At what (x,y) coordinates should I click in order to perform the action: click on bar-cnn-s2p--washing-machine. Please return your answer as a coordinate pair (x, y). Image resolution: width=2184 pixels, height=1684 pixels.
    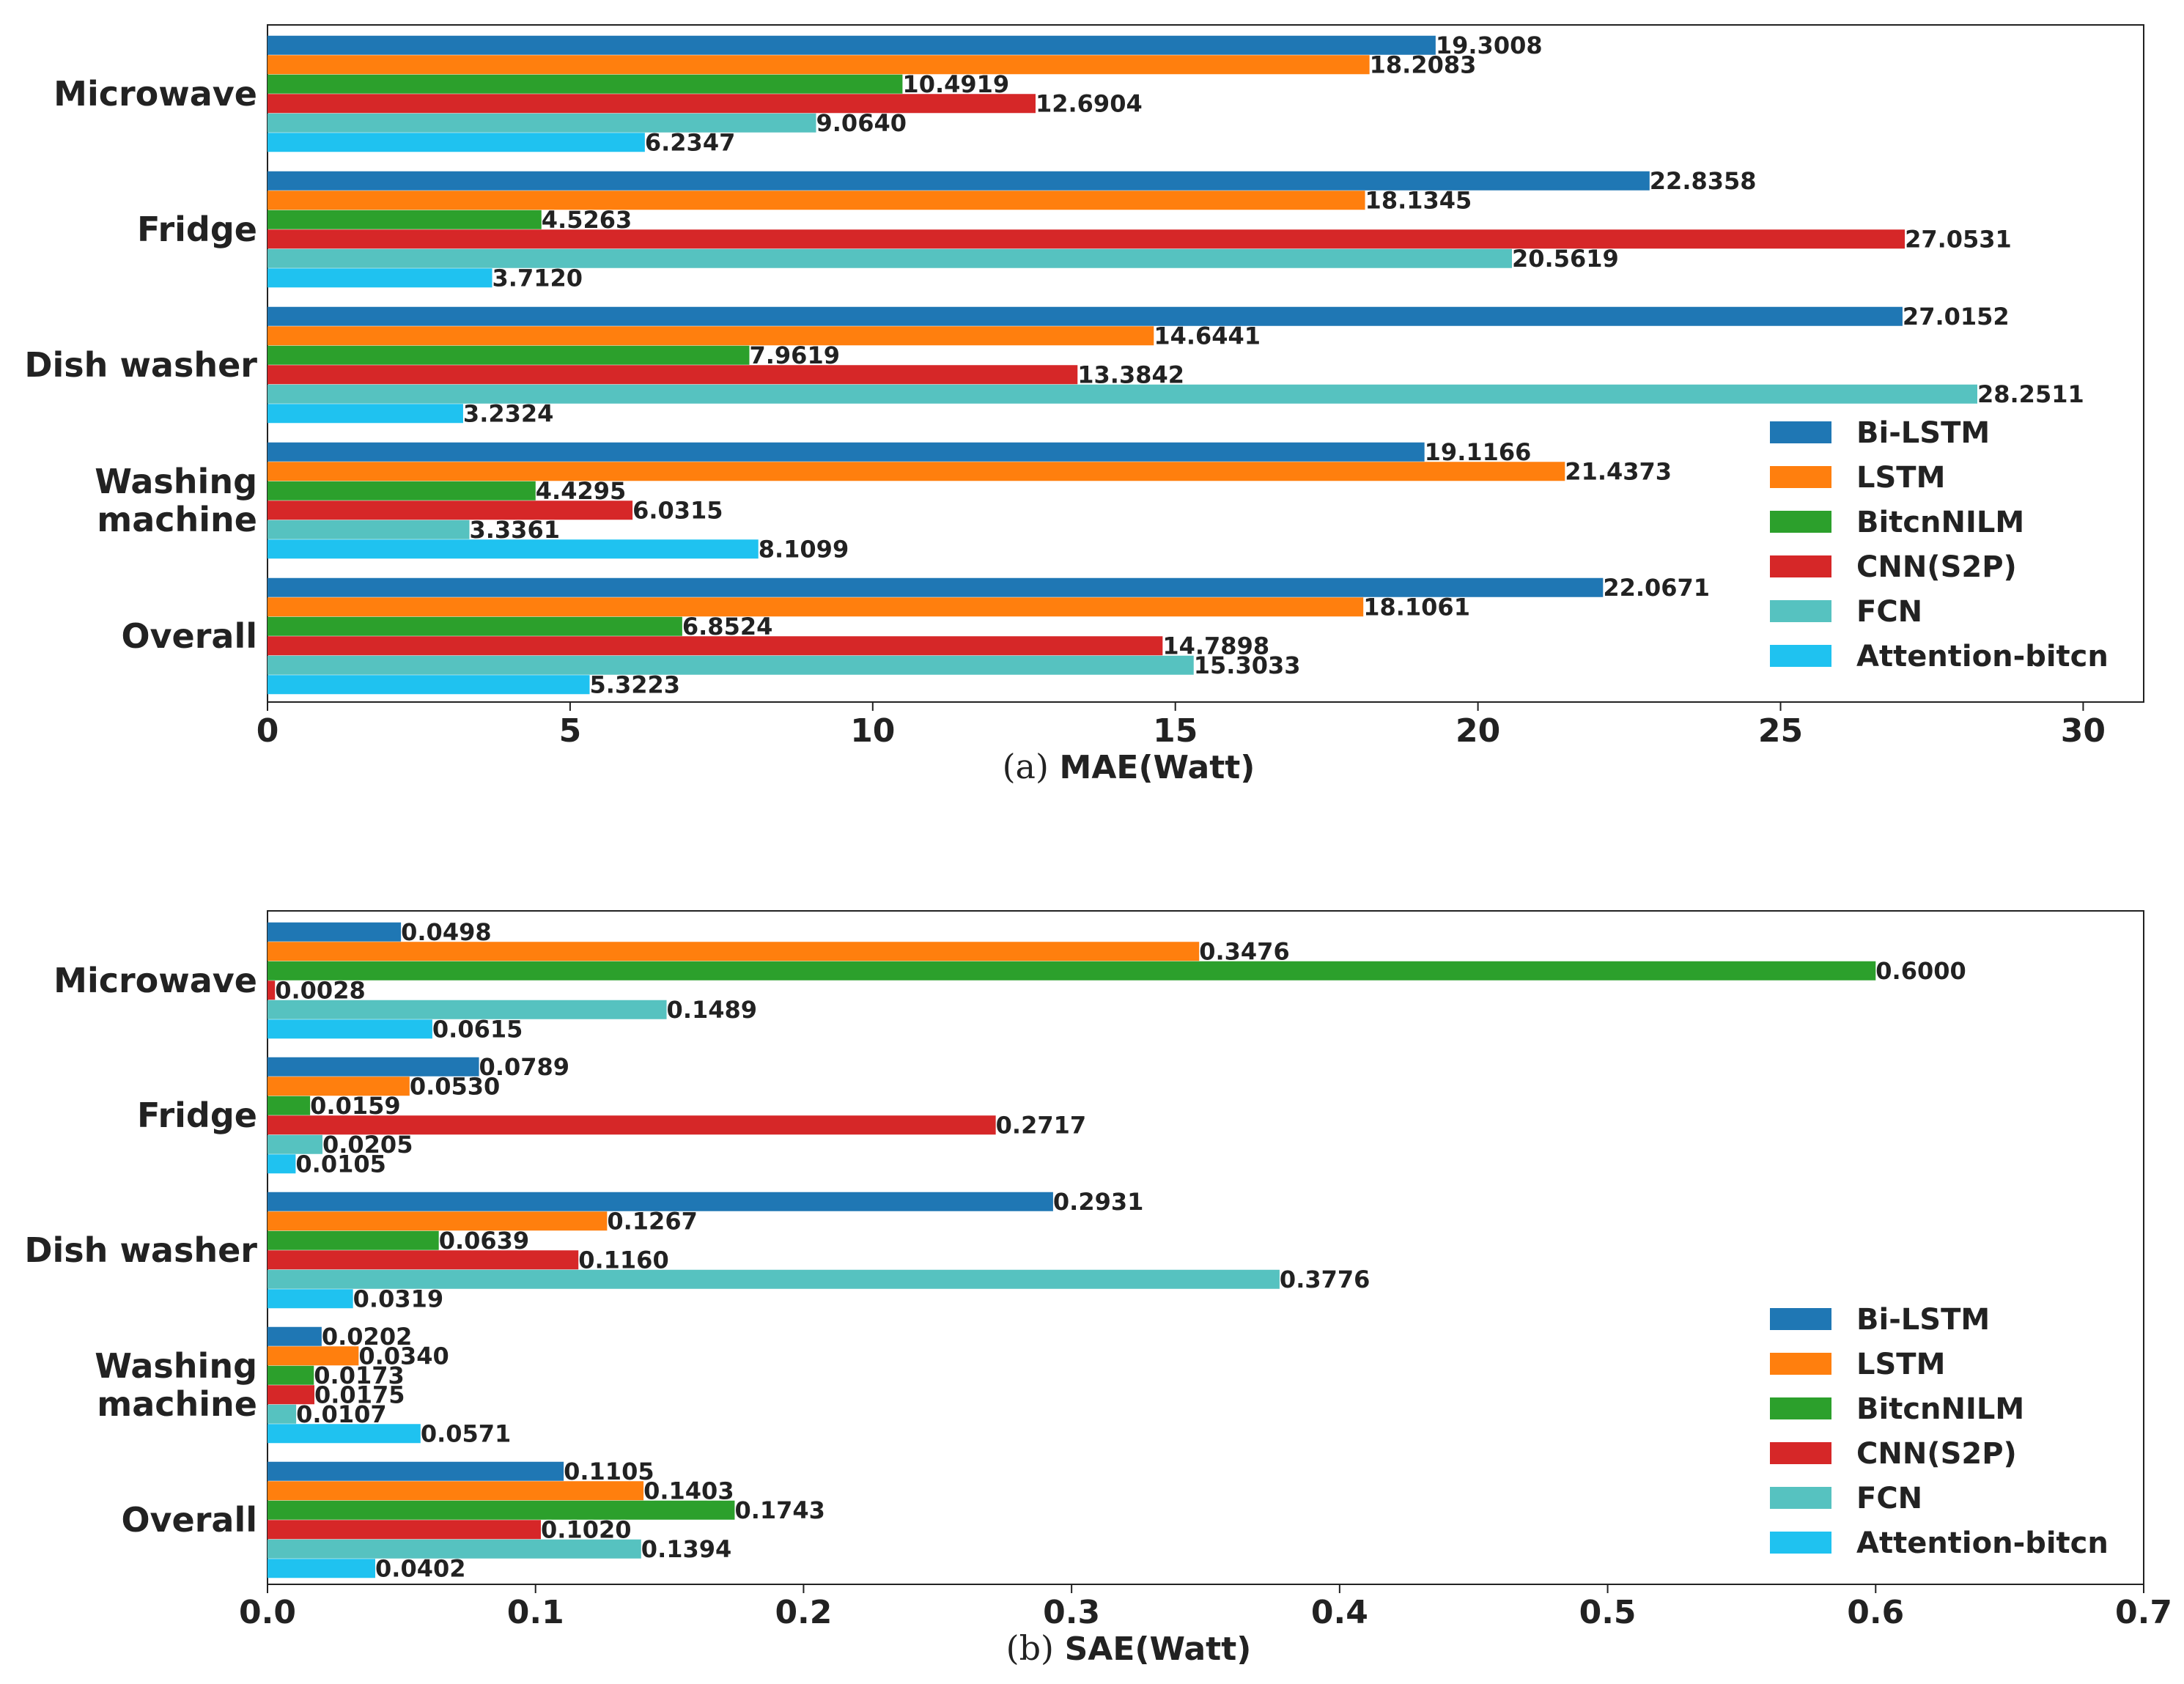
    Looking at the image, I should click on (451, 510).